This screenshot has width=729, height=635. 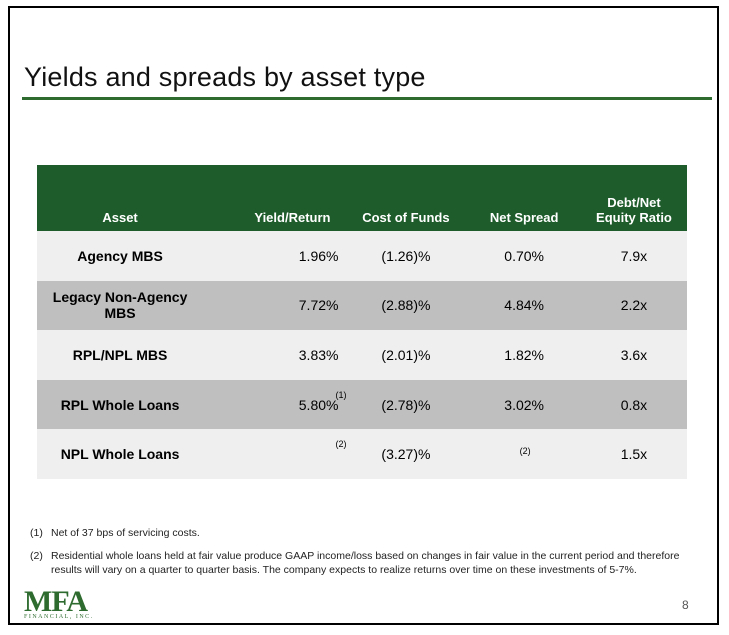 I want to click on cell-spread: 0.70%, so click(x=524, y=256).